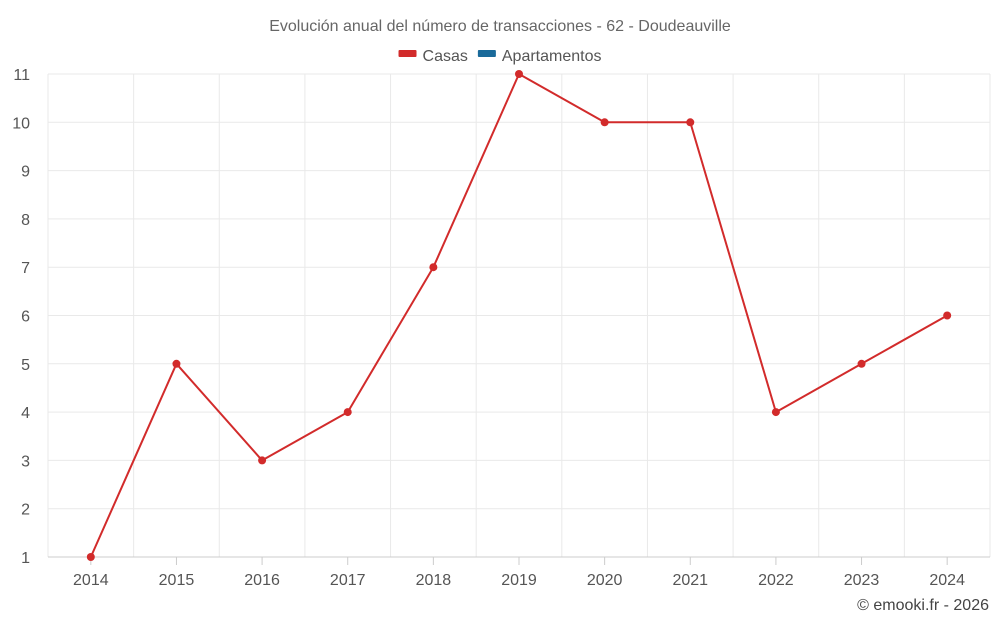  Describe the element at coordinates (25, 220) in the screenshot. I see `y-tick-label: 8` at that location.